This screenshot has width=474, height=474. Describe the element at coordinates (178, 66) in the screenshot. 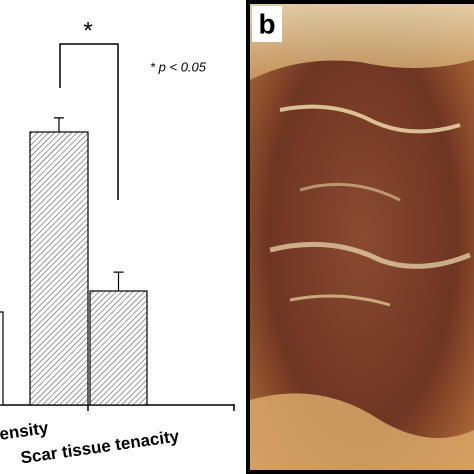

I see `annotation: * p < 0.05` at that location.